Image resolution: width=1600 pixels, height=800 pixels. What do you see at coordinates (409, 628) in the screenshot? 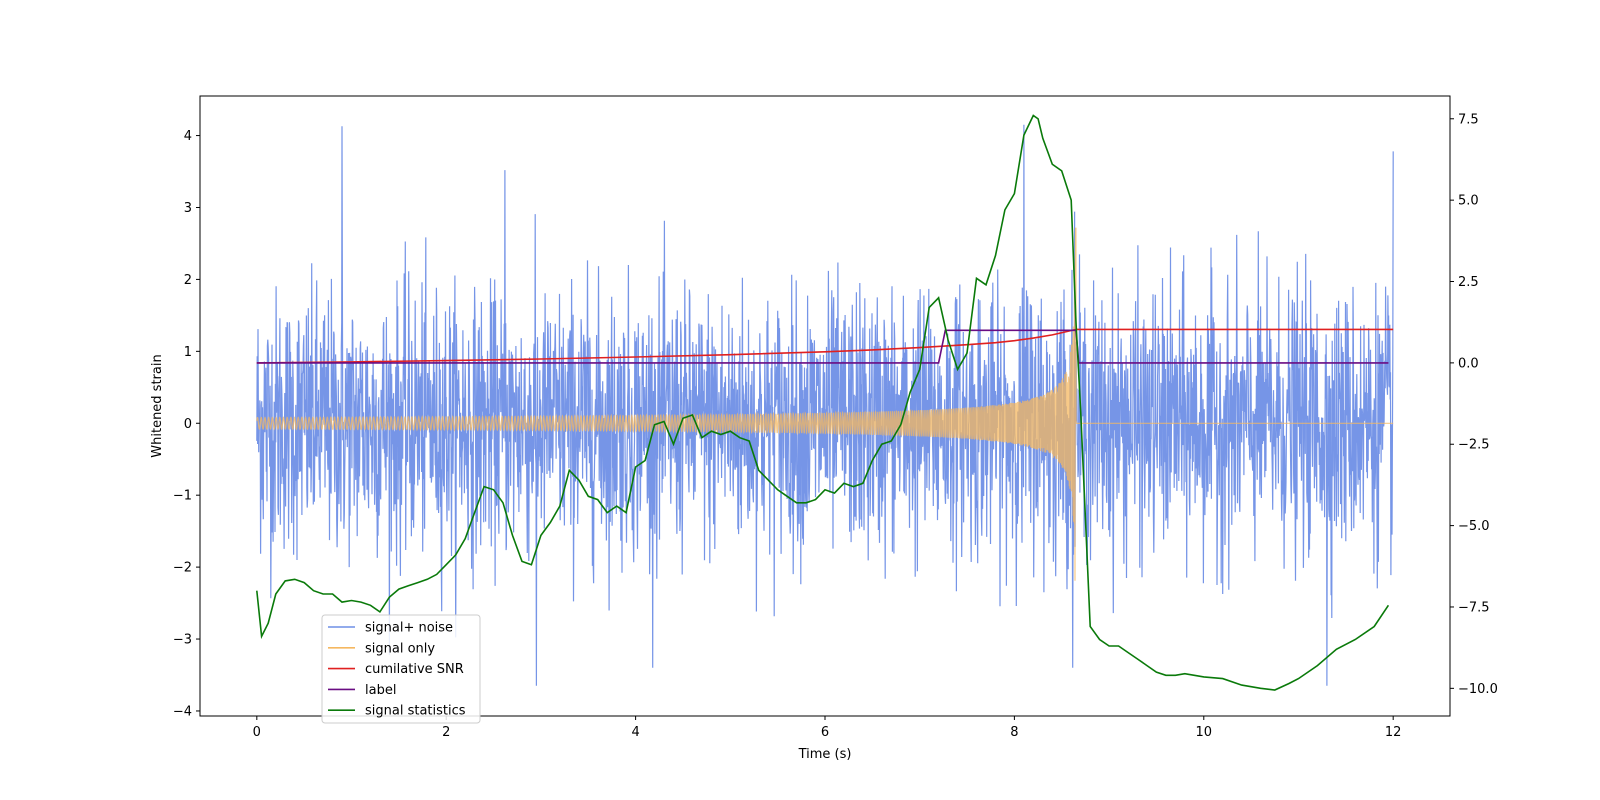
I see `legend-label: signal+ noise` at bounding box center [409, 628].